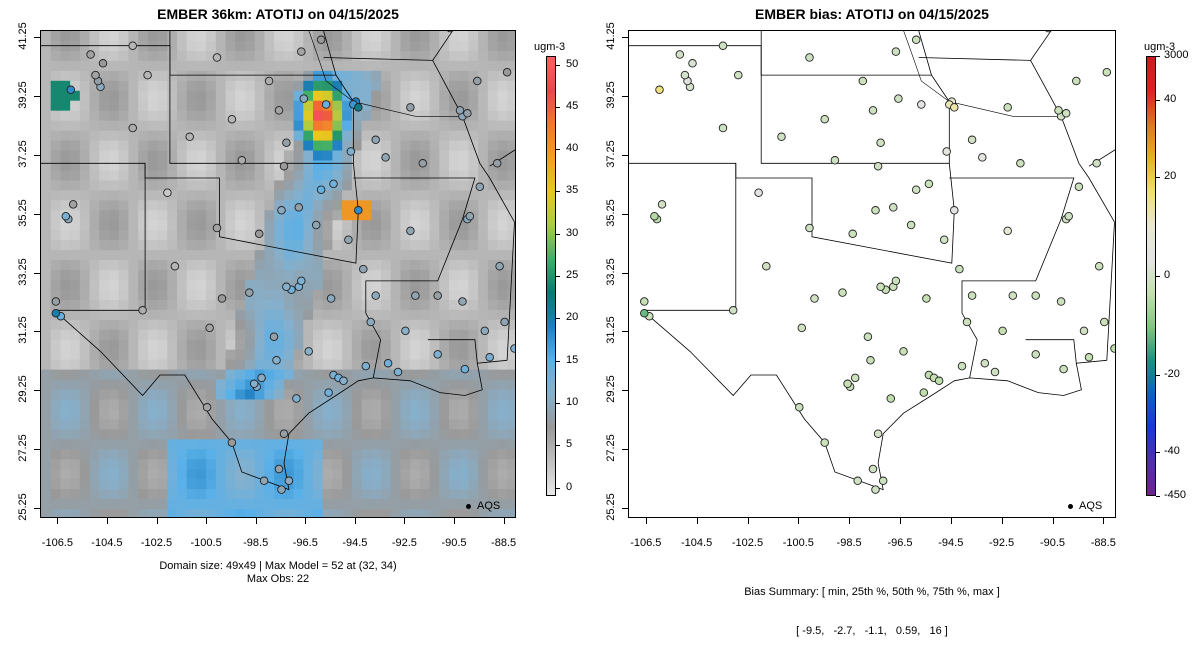  What do you see at coordinates (611, 95) in the screenshot?
I see `y-tick-label: 39.25` at bounding box center [611, 95].